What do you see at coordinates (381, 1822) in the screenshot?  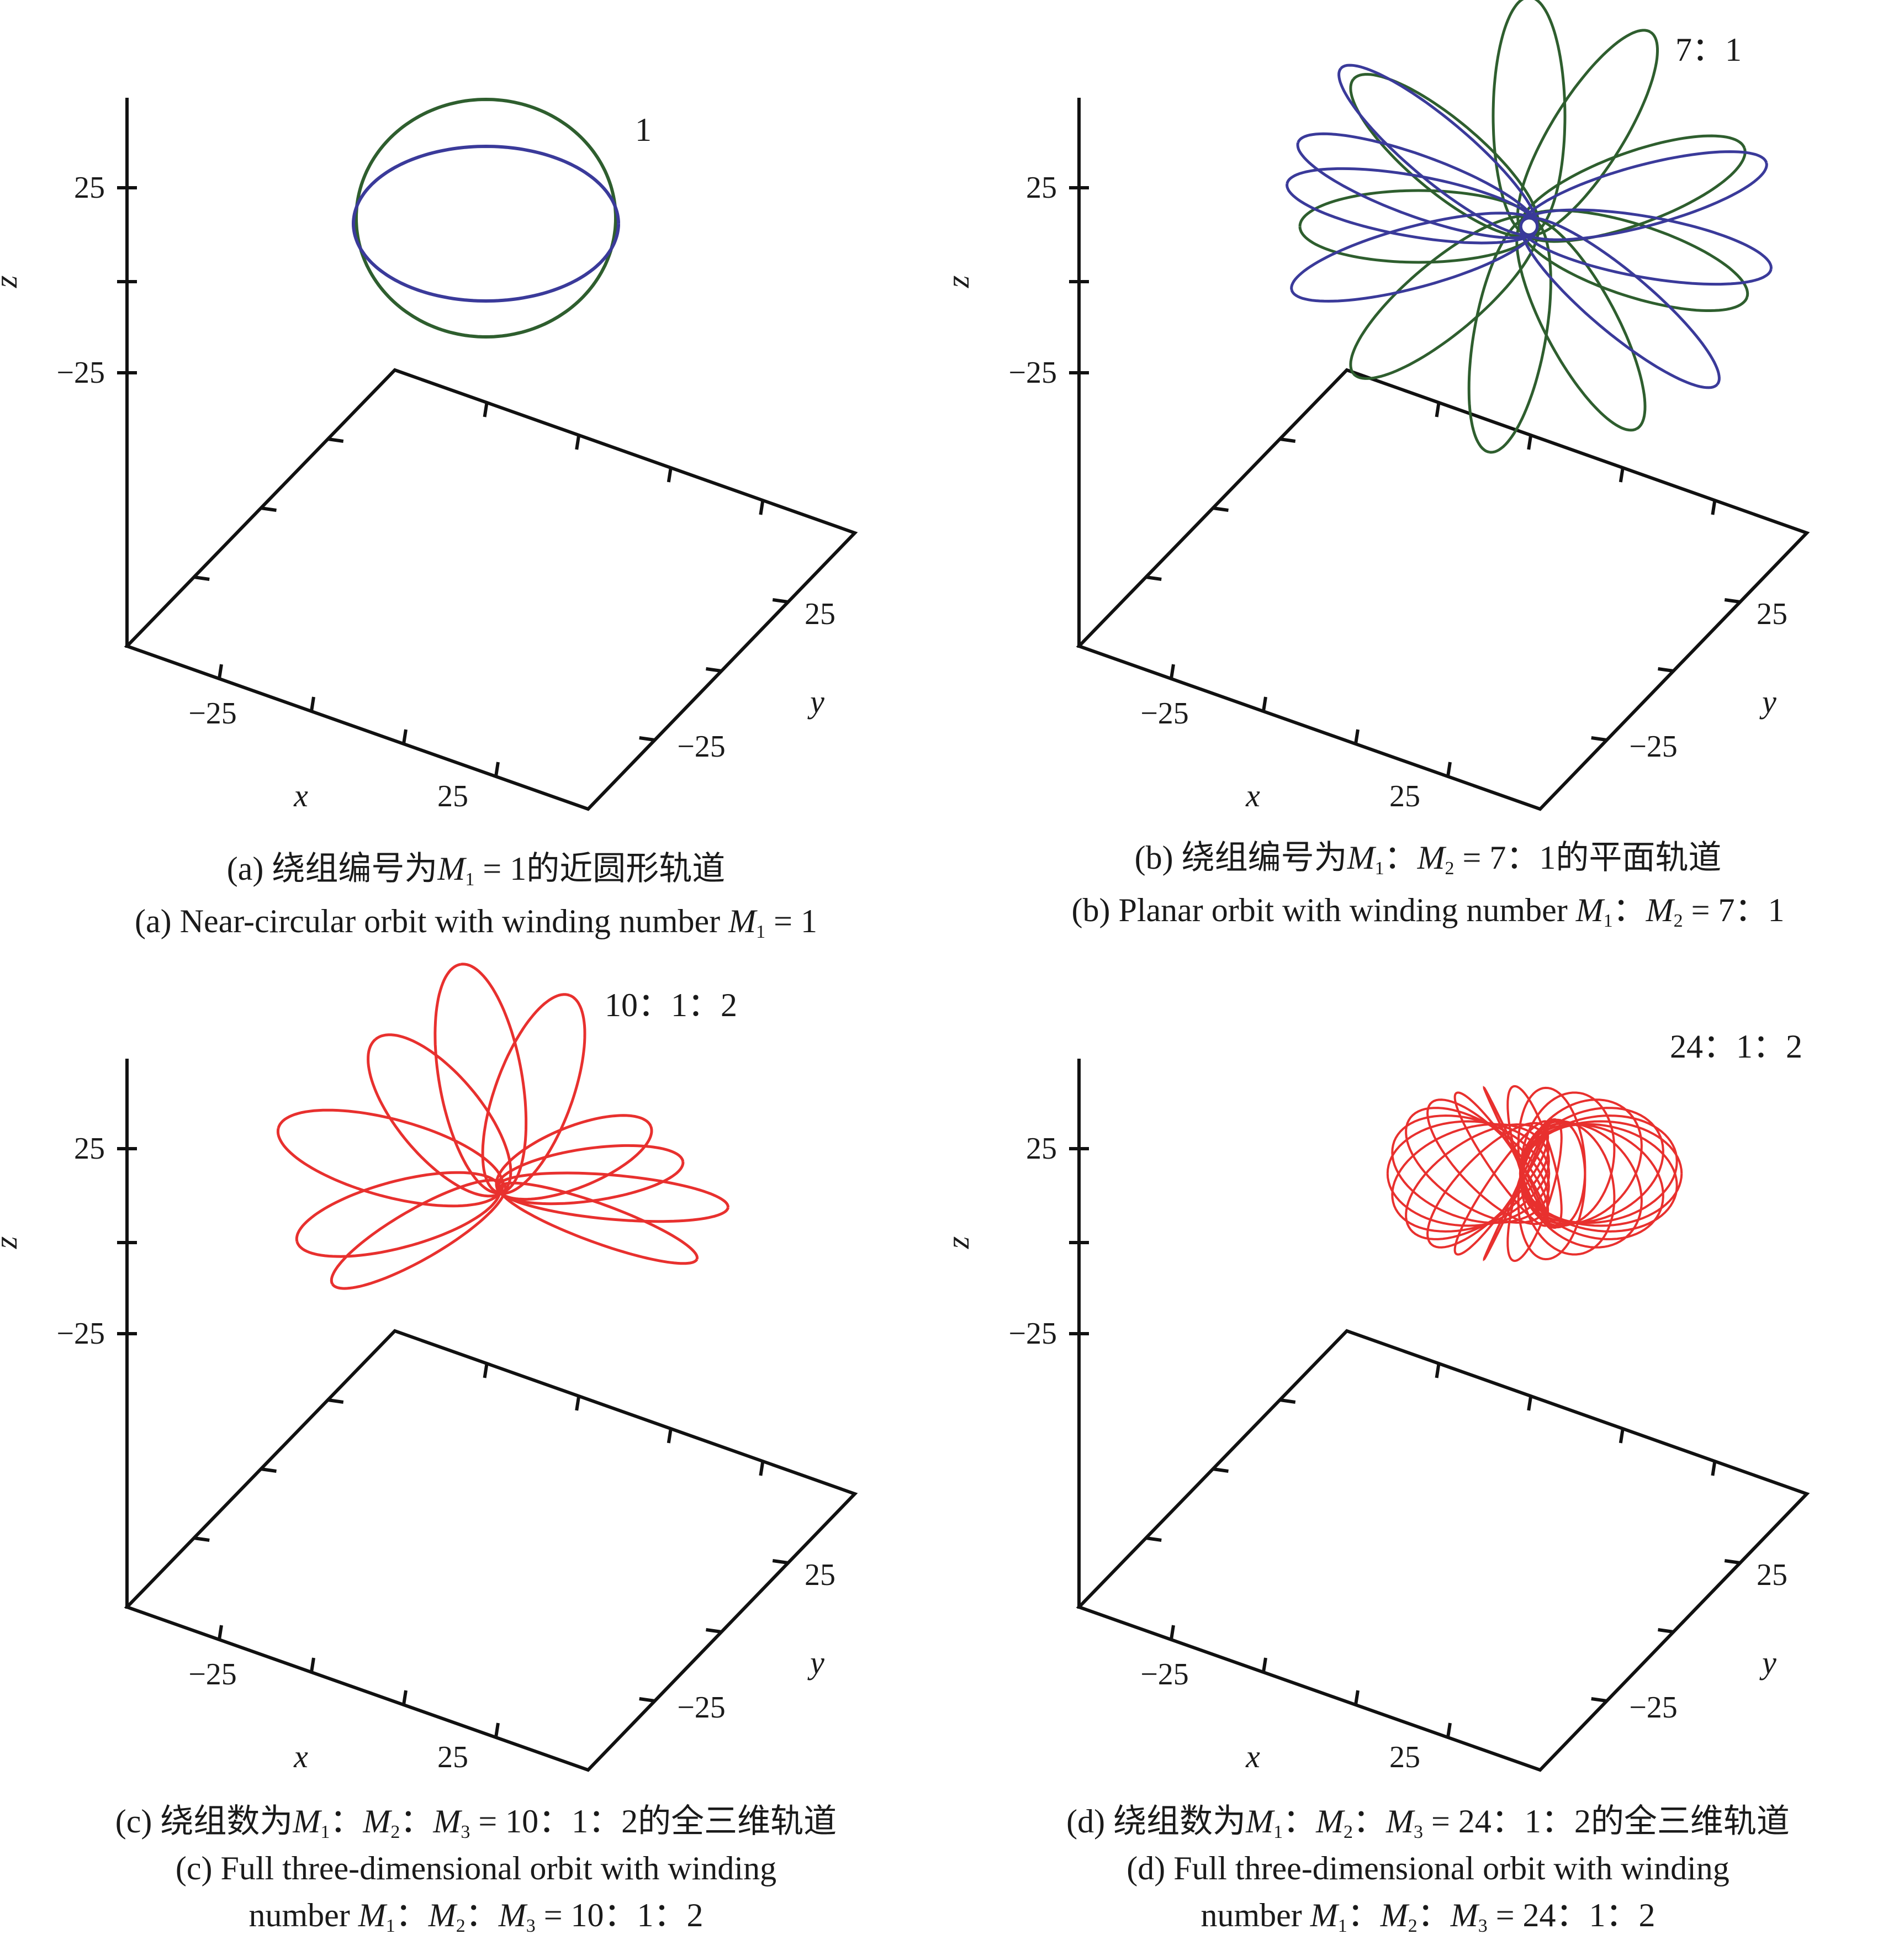 I see `formula-c-cn: M1：M2：M3` at bounding box center [381, 1822].